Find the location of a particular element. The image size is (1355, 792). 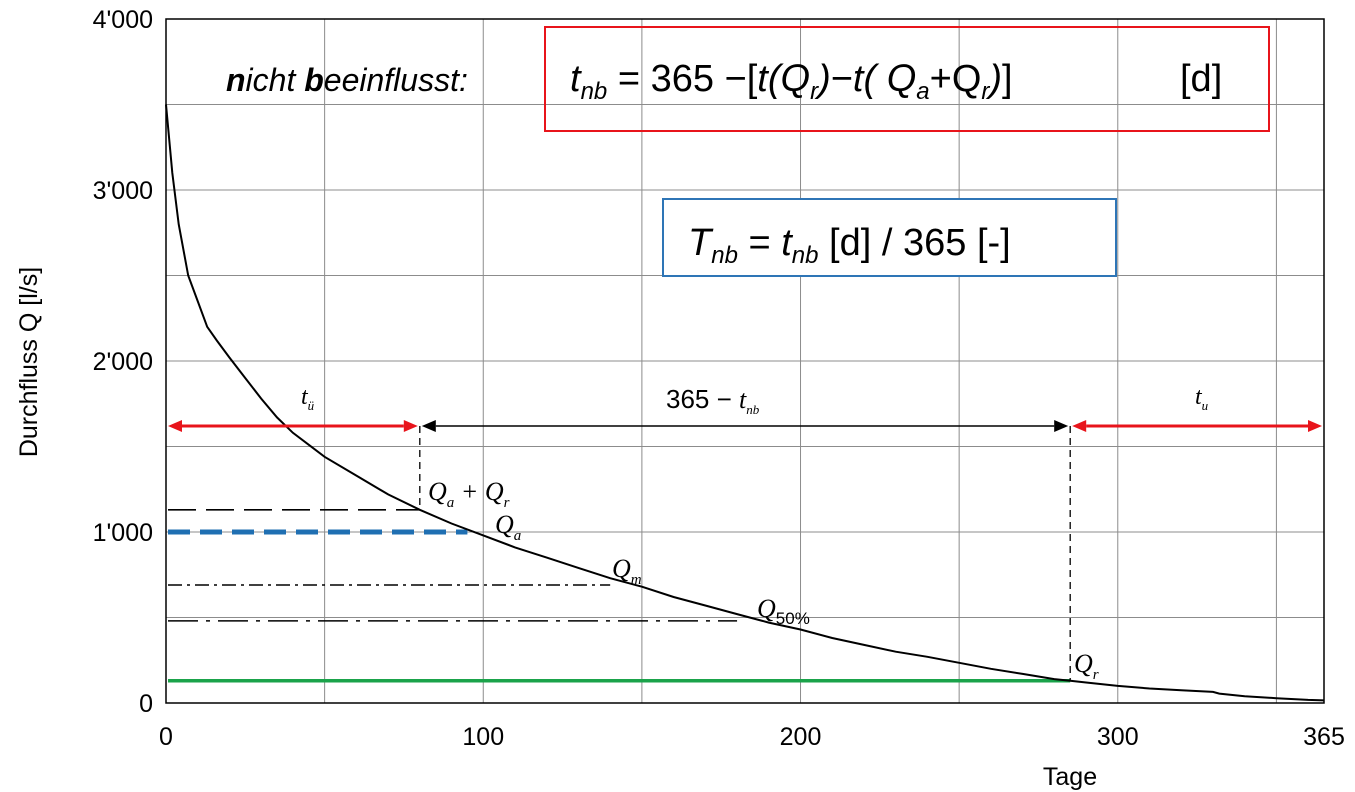

annotation-qm: Qm is located at coordinates (627, 571).